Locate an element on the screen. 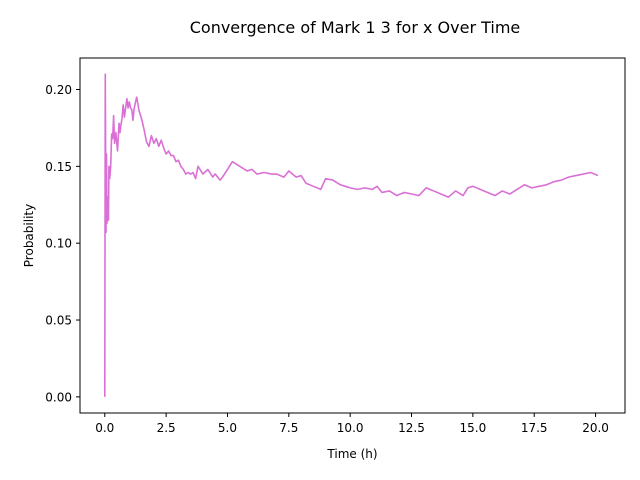  y-tick-label: 0.00 is located at coordinates (58, 397).